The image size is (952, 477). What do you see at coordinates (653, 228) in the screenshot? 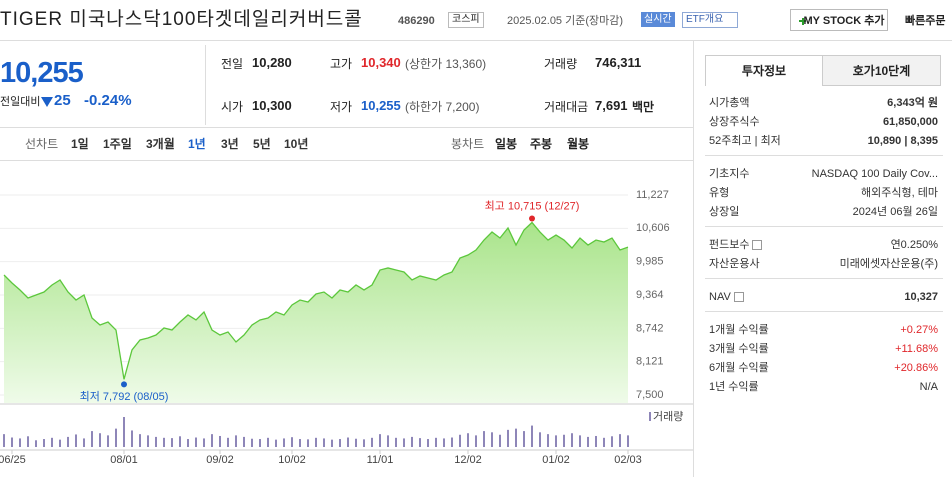
I see `y-tick-label: 10,606` at bounding box center [653, 228].